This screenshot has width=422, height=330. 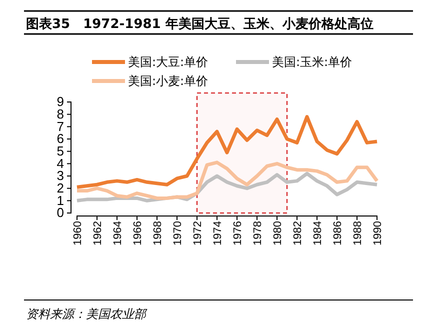 What do you see at coordinates (138, 233) in the screenshot?
I see `x-tick-label: 1966` at bounding box center [138, 233].